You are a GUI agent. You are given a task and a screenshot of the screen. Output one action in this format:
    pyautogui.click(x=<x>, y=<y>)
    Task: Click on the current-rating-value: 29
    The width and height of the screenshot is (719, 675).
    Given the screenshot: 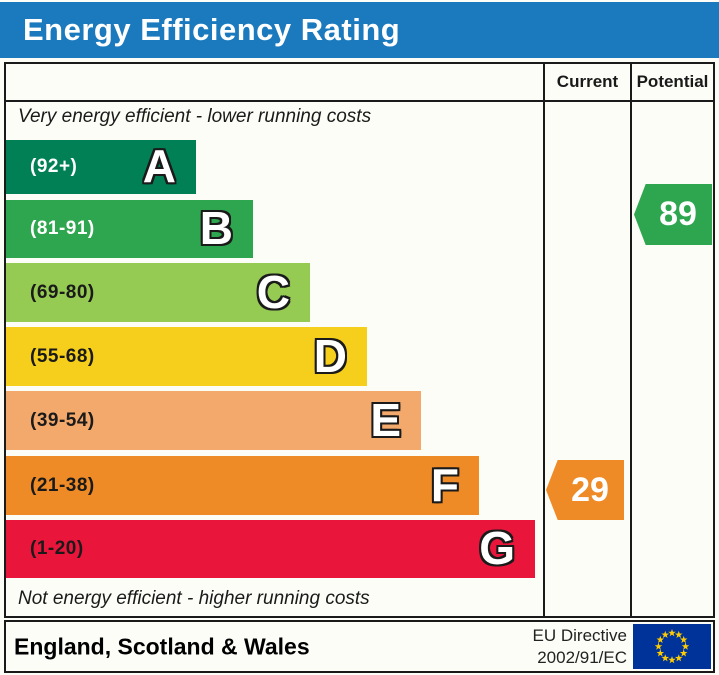 What is the action you would take?
    pyautogui.click(x=590, y=489)
    